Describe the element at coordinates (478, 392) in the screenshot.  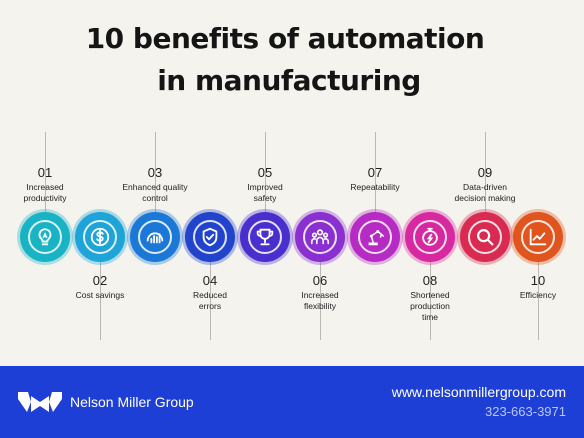
I see `website-url: www.nelsonmillergroup.com` at that location.